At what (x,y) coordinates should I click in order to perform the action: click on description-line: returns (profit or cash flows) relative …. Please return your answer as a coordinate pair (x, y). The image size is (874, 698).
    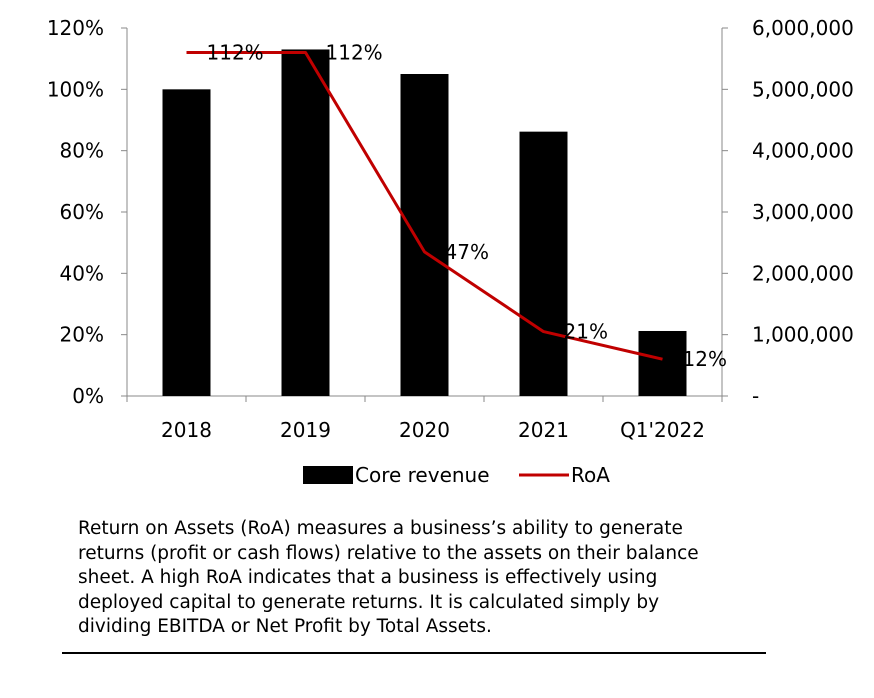
    Looking at the image, I should click on (388, 553).